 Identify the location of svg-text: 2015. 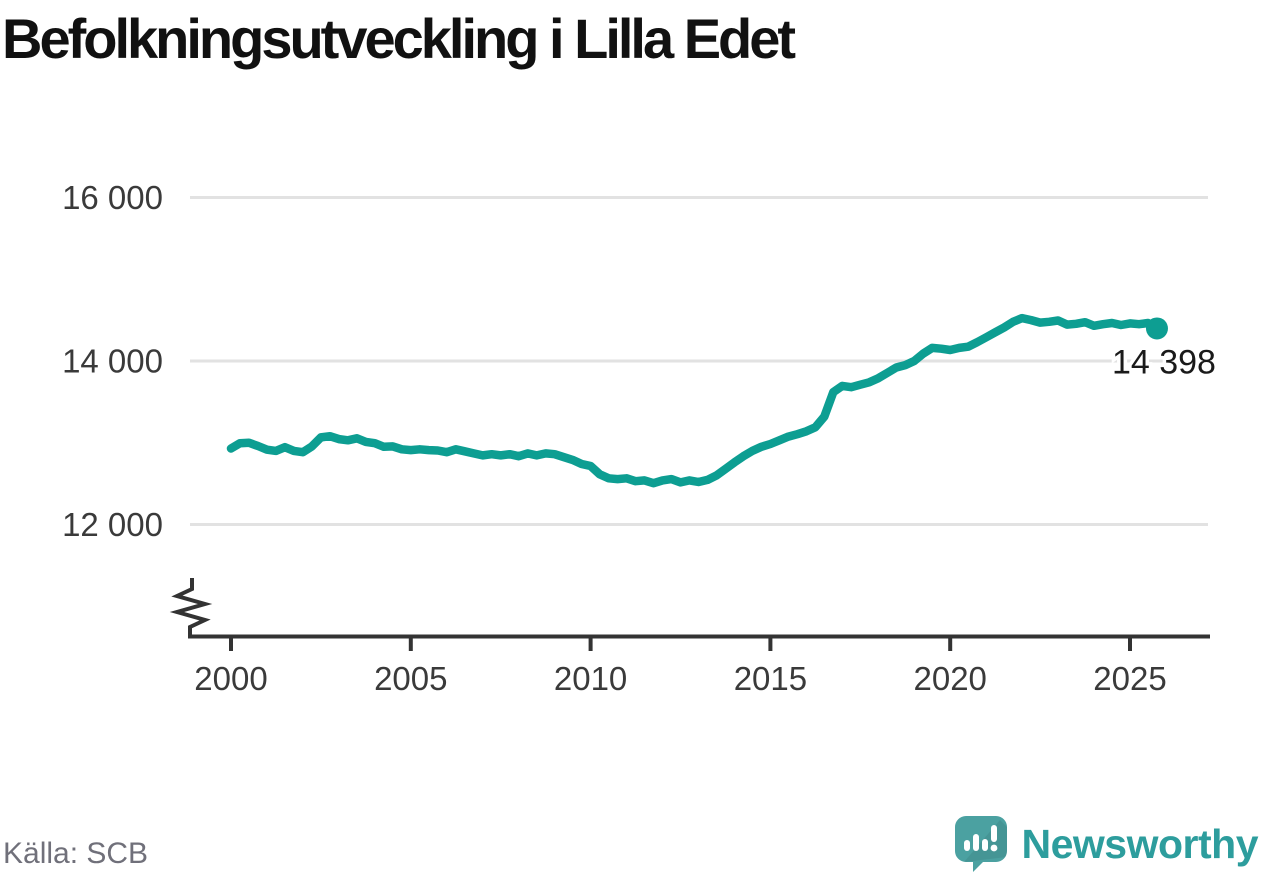
(770, 678).